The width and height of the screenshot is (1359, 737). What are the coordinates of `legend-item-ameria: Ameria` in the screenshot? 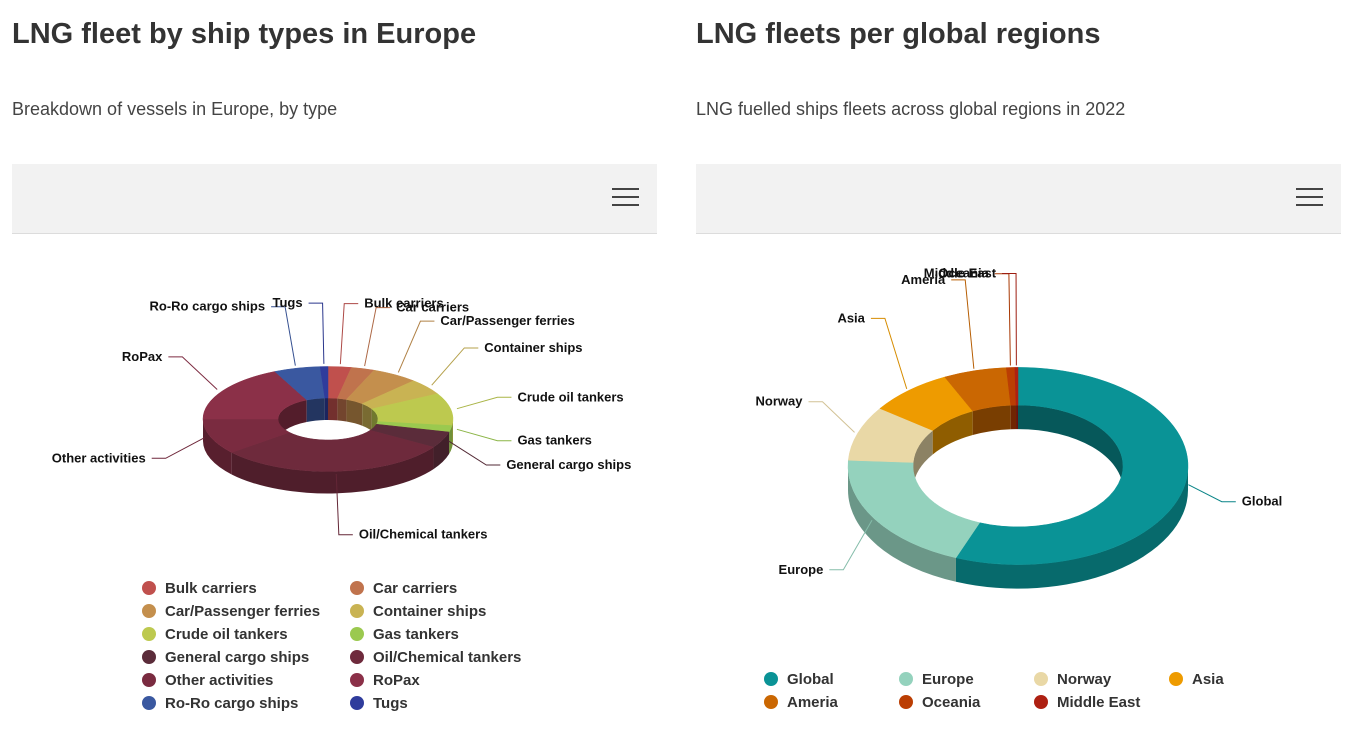 It's located at (801, 702).